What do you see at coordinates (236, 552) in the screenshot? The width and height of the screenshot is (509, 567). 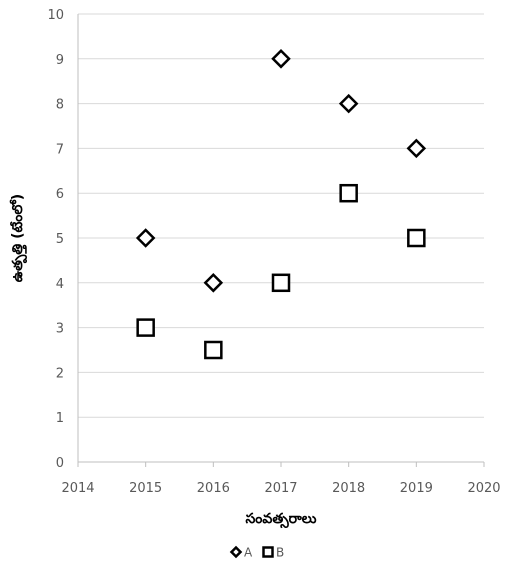 I see `legend-marker-a` at bounding box center [236, 552].